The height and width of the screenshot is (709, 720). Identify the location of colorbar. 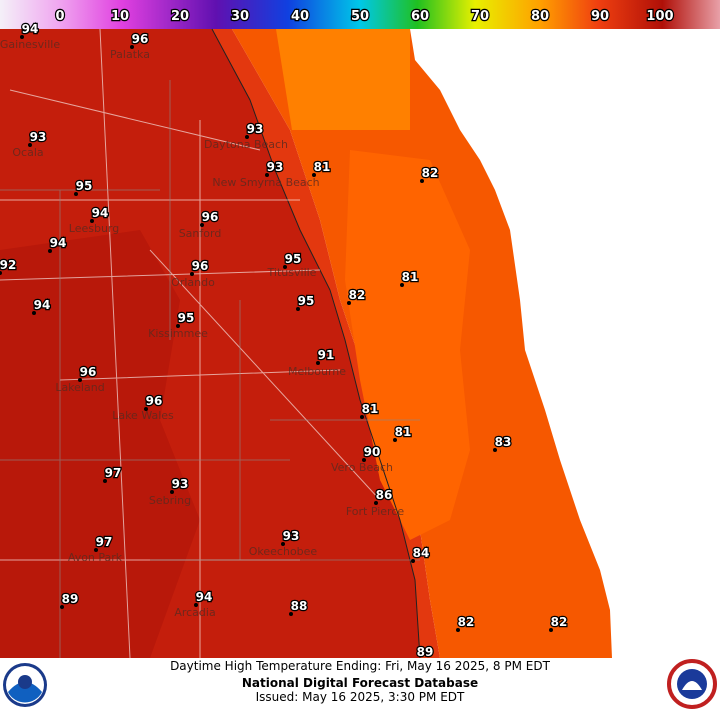
(360, 14).